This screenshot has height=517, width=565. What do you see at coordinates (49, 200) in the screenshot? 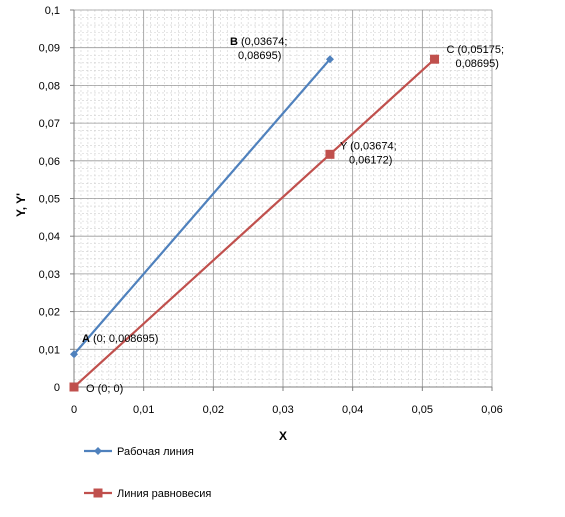
I see `y-tick-label: 0,05` at bounding box center [49, 200].